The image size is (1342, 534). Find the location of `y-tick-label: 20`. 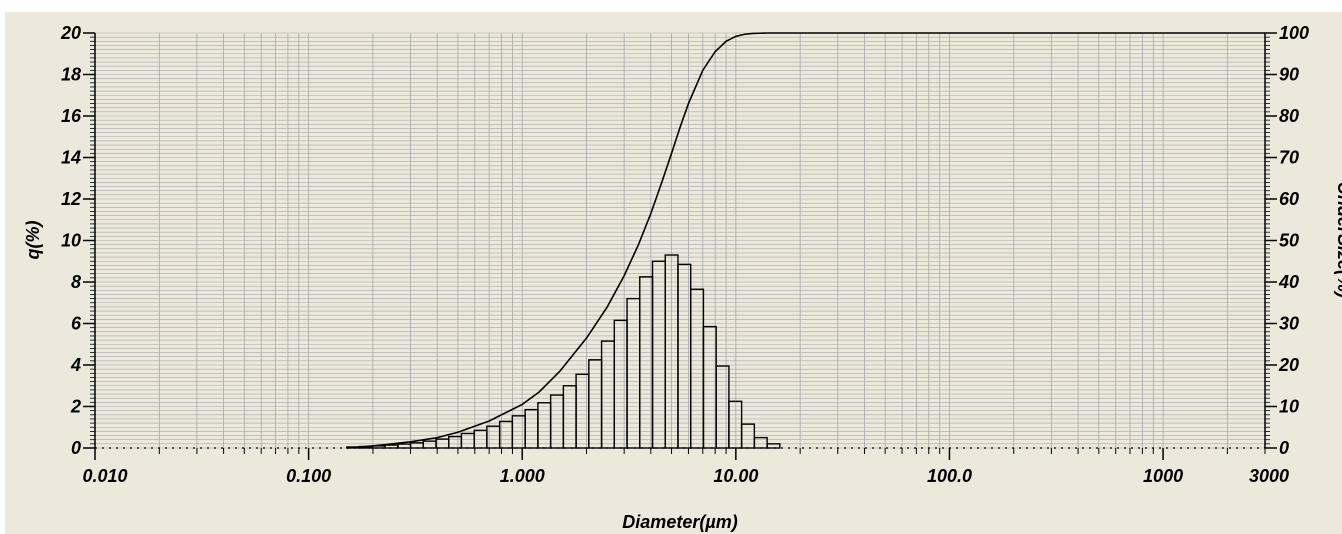

y-tick-label: 20 is located at coordinates (70, 33).